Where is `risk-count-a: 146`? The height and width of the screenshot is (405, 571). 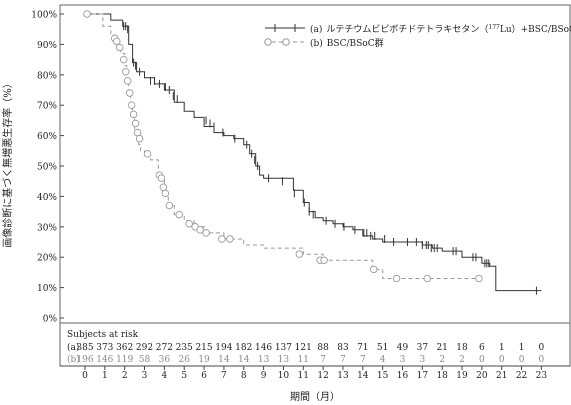
risk-count-a: 146 is located at coordinates (263, 348).